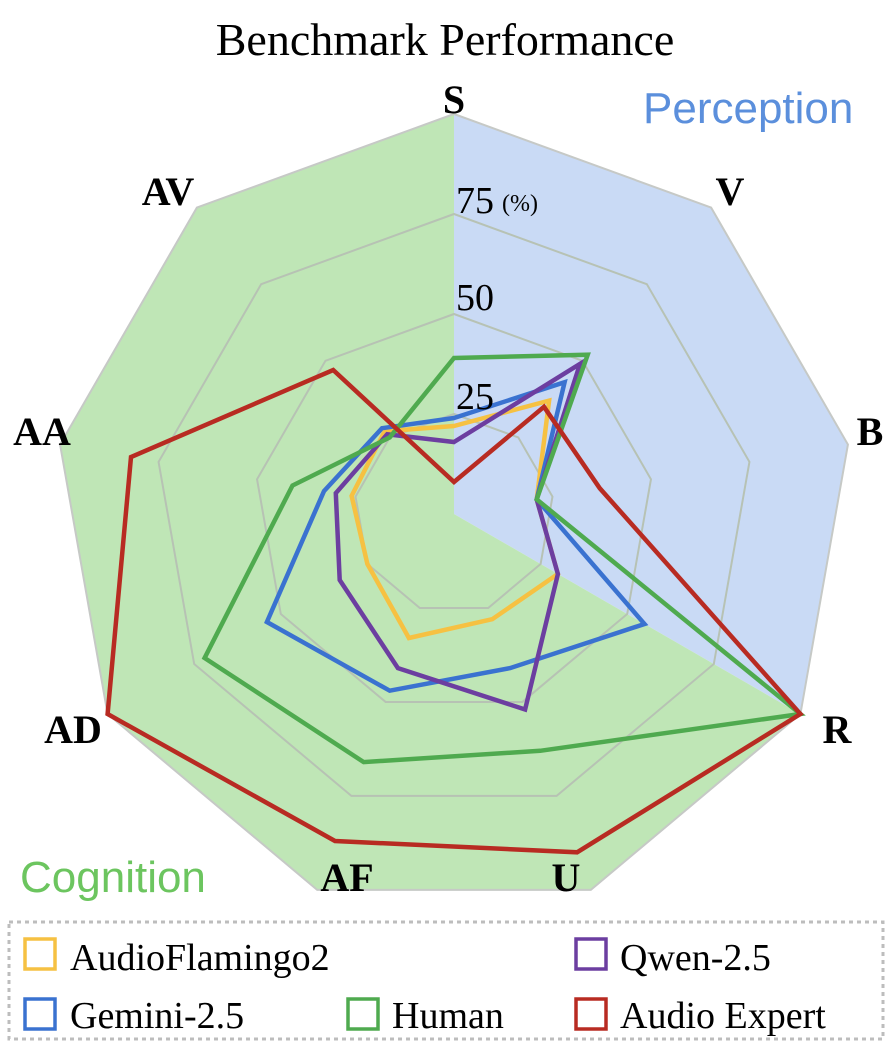  What do you see at coordinates (448, 1016) in the screenshot?
I see `legend-label-human: Human` at bounding box center [448, 1016].